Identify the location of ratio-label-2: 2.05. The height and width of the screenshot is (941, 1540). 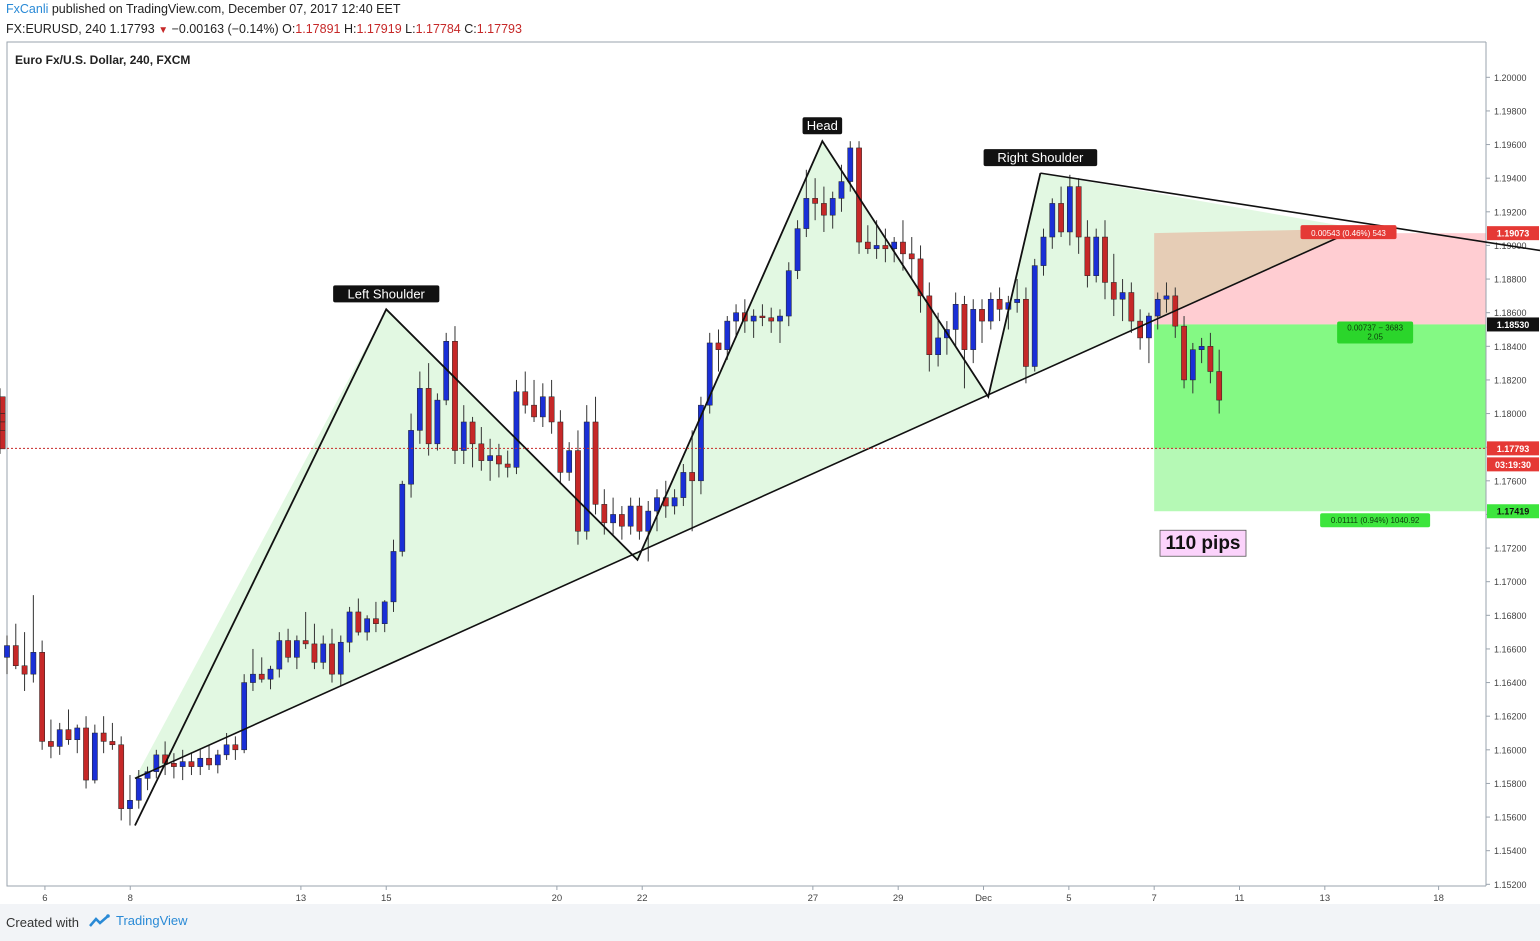
(1375, 336).